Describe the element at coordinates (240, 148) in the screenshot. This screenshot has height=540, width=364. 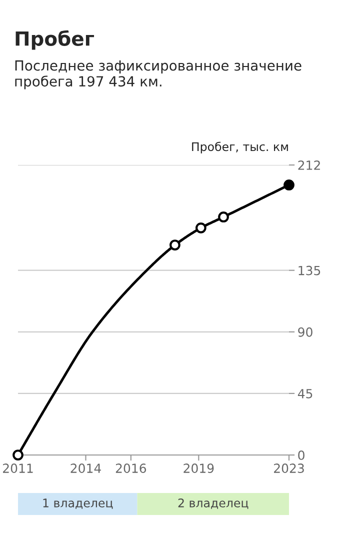
I see `y-axis-title: Пробег, тыс. км` at that location.